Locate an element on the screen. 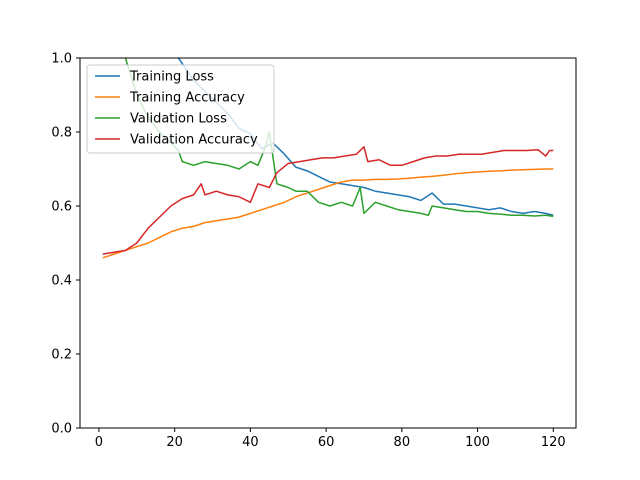 The width and height of the screenshot is (640, 480). x-tick-label: 60 is located at coordinates (326, 442).